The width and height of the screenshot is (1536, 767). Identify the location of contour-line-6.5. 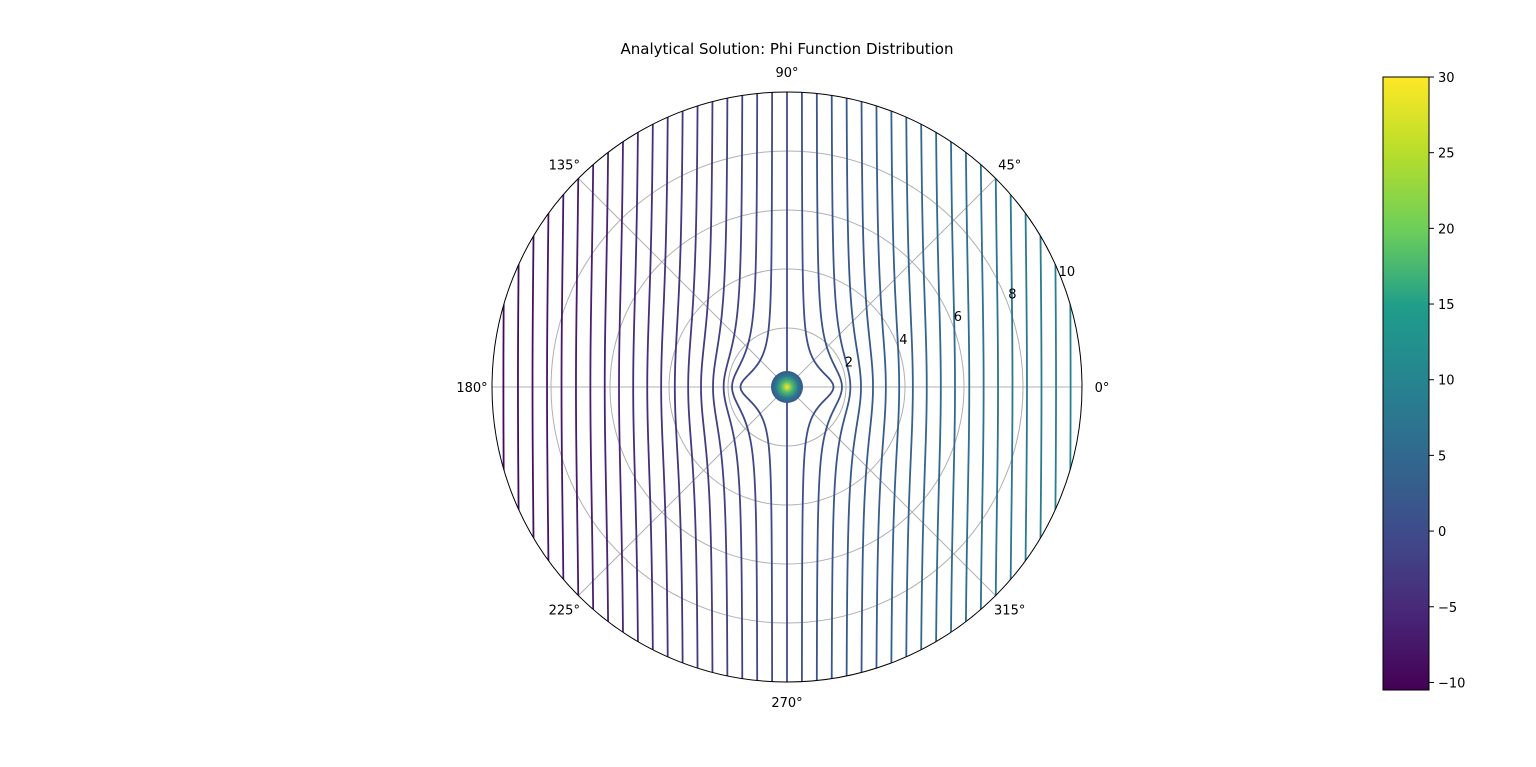
(982, 387).